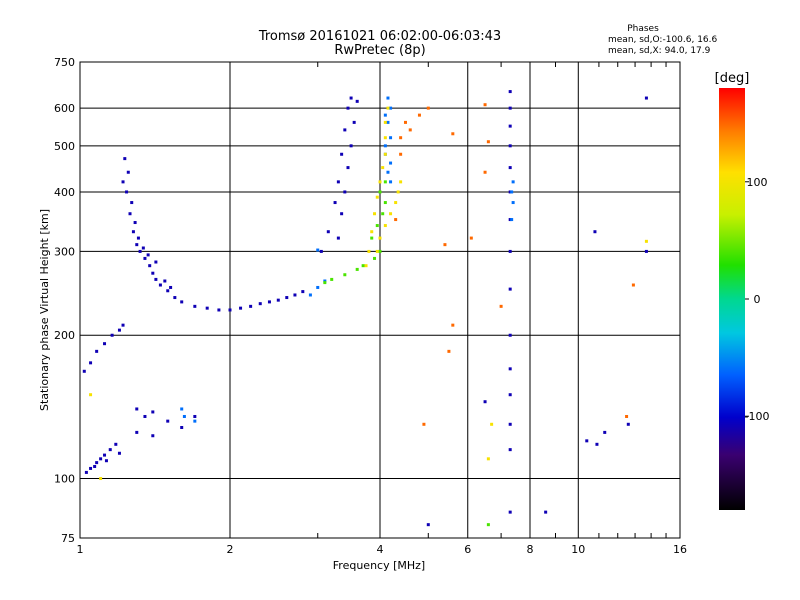  Describe the element at coordinates (68, 538) in the screenshot. I see `y-tick-label: 75` at that location.